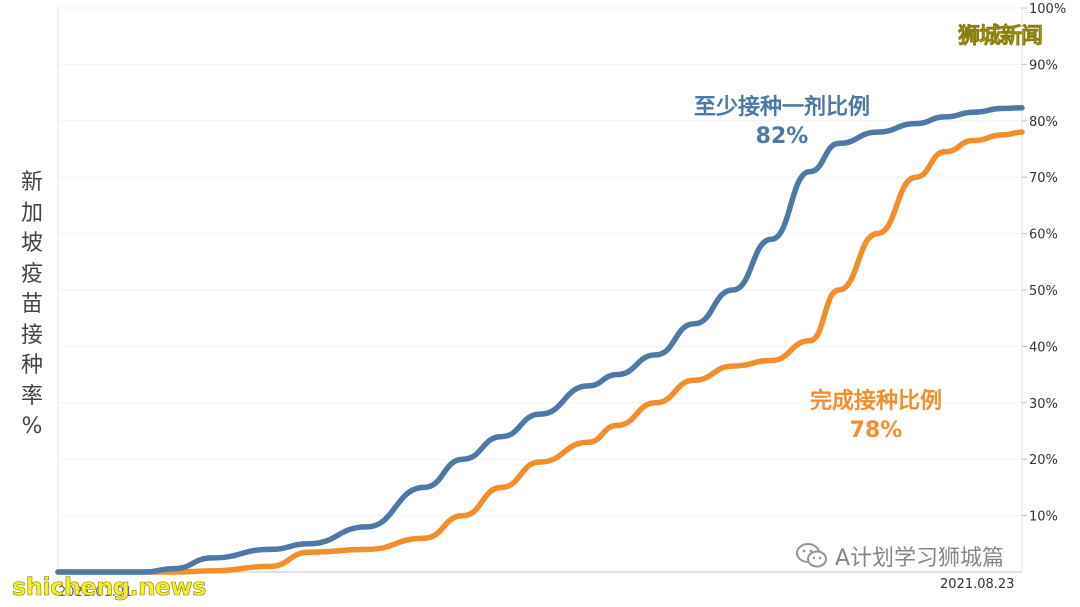 The width and height of the screenshot is (1080, 607). I want to click on y-tick-label: 20%, so click(1043, 460).